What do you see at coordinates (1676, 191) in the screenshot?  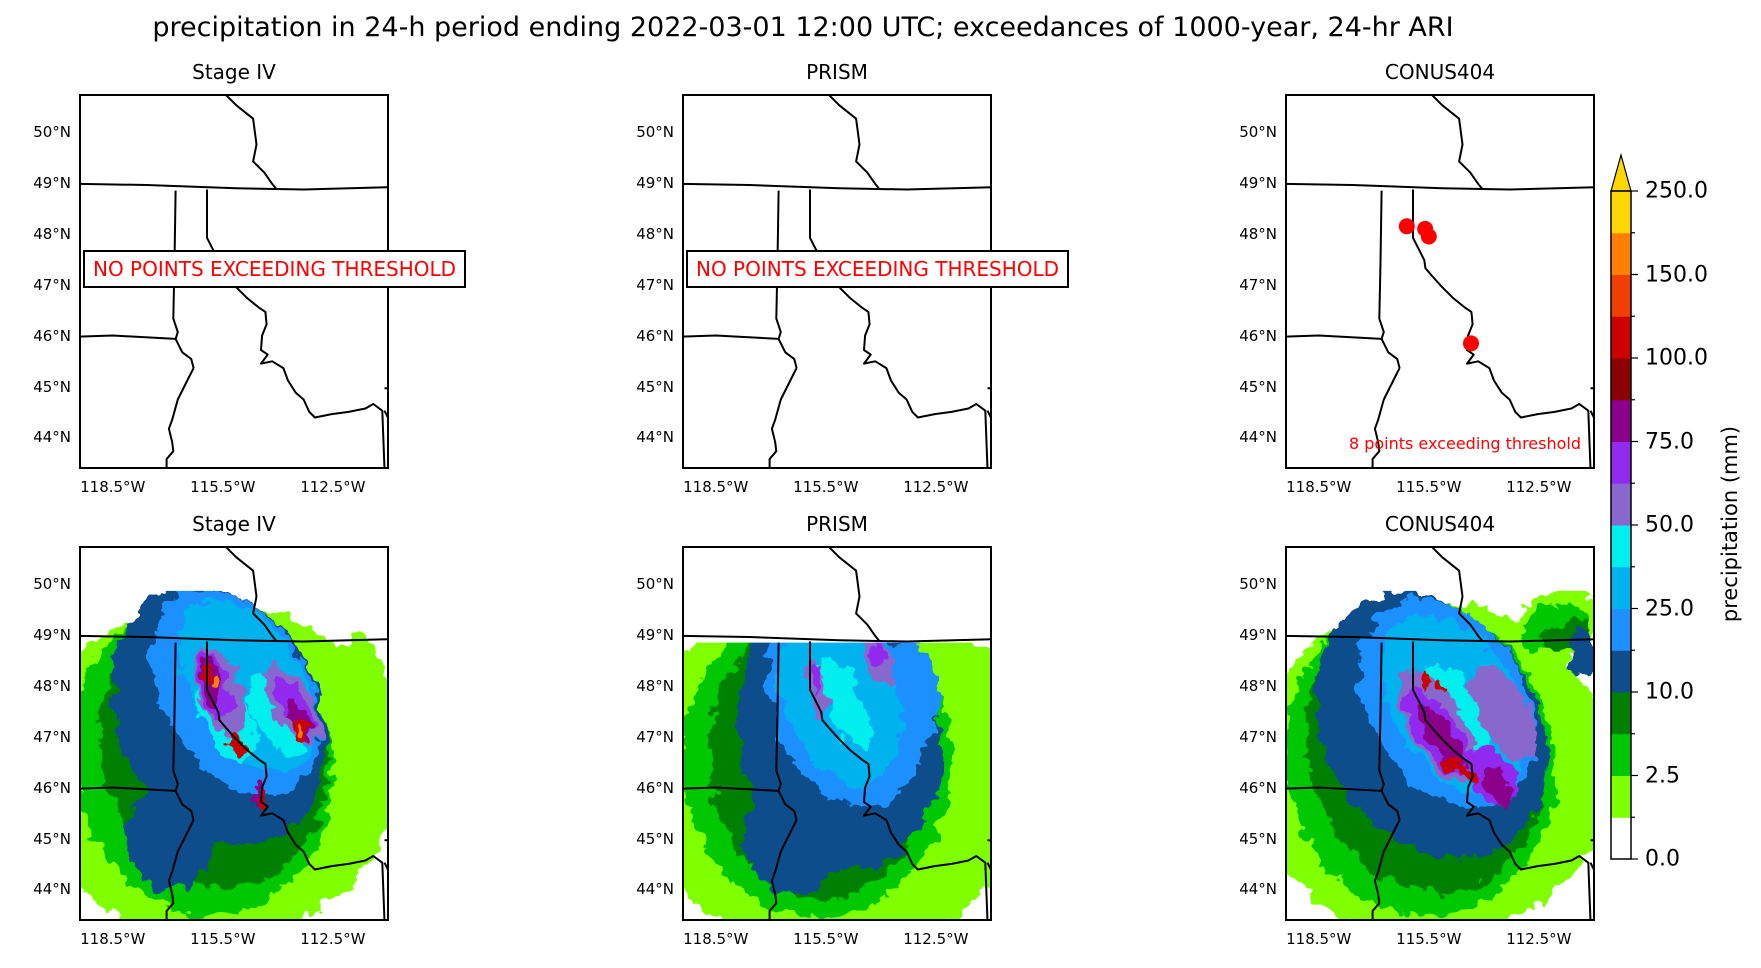 I see `colorbar-tick-label: 250.0` at bounding box center [1676, 191].